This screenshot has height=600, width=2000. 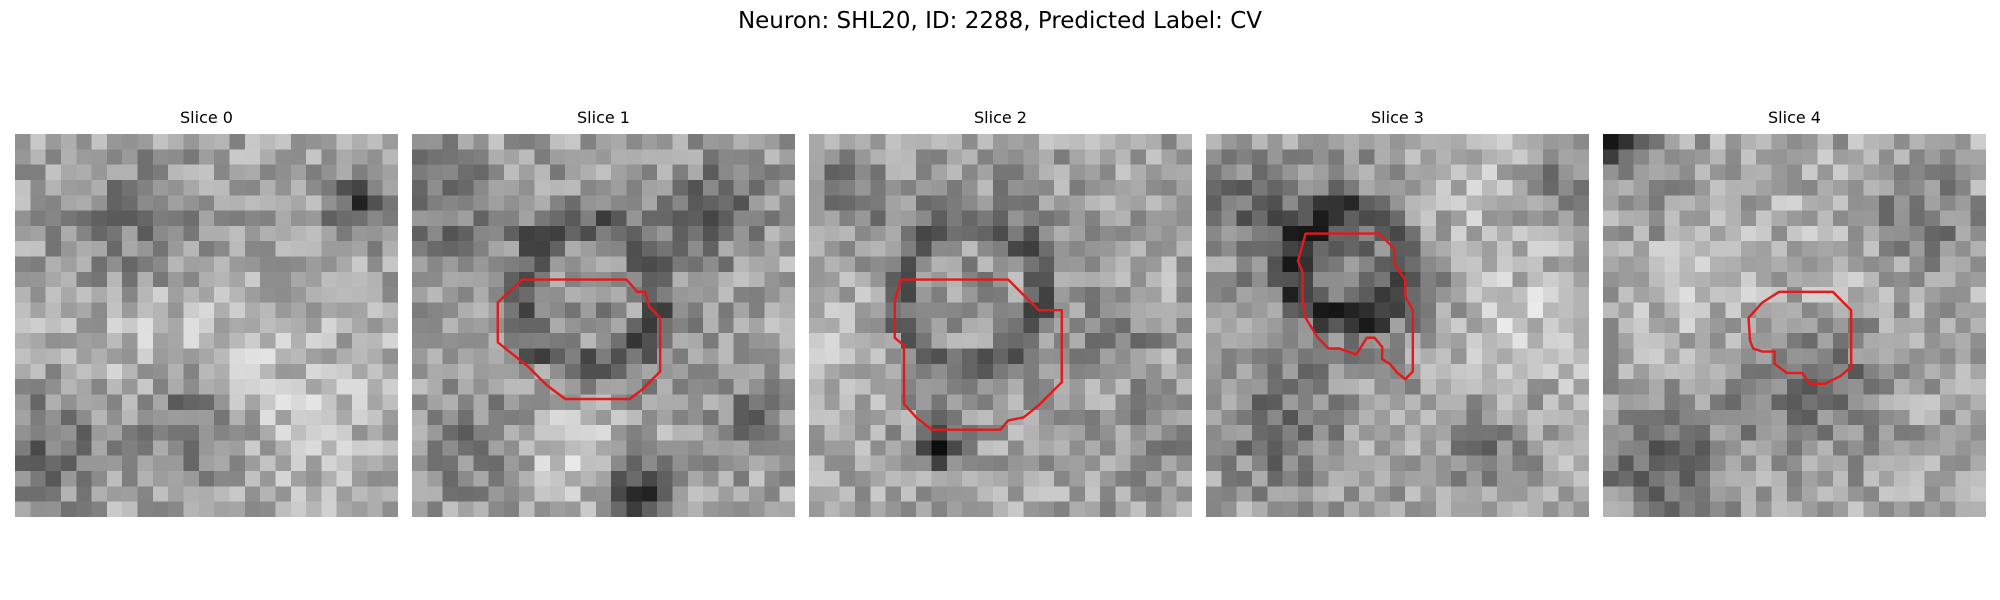 What do you see at coordinates (603, 117) in the screenshot?
I see `slice-title: Slice 1` at bounding box center [603, 117].